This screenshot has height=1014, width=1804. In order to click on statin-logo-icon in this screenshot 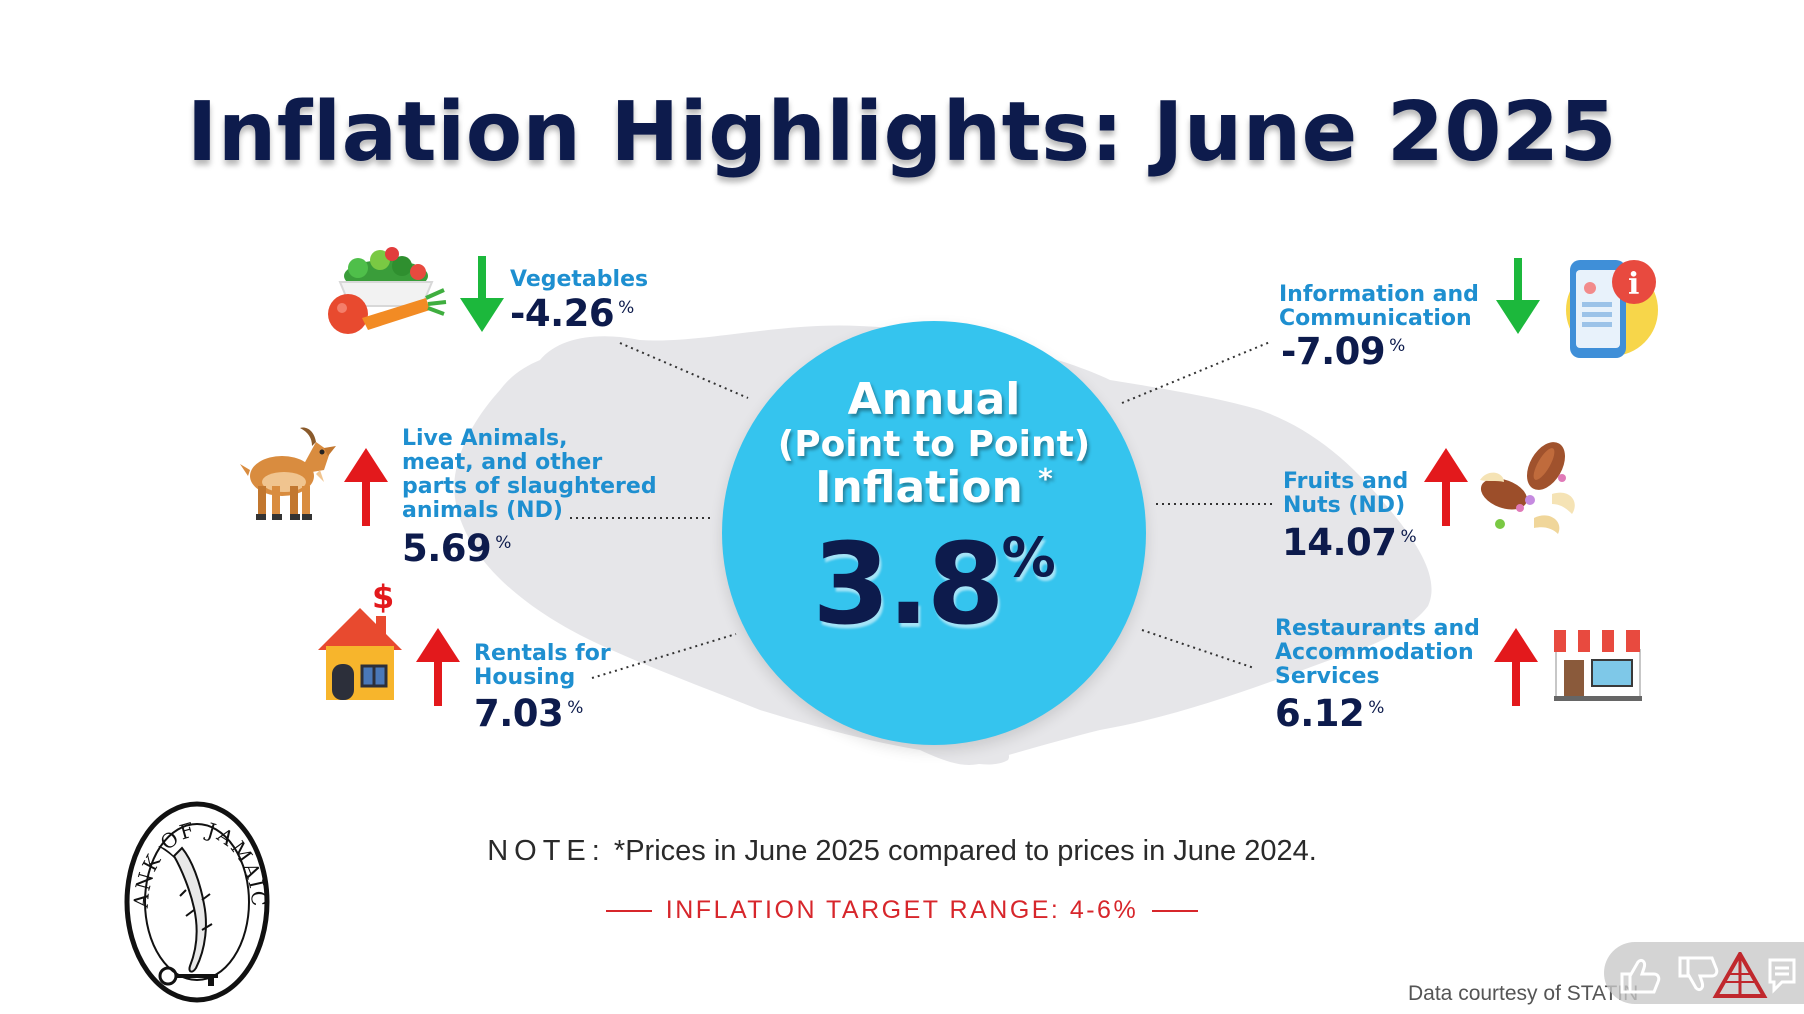, I will do `click(1740, 975)`.